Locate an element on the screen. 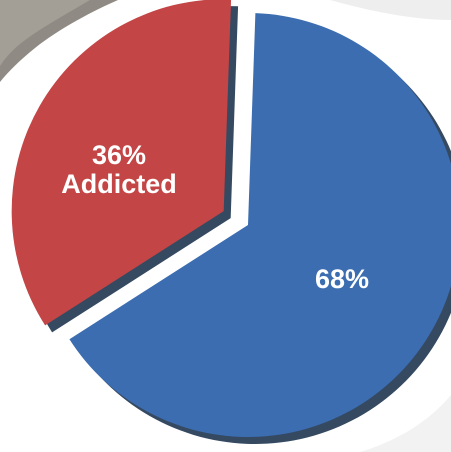  slice-label-36: 36% is located at coordinates (119, 155).